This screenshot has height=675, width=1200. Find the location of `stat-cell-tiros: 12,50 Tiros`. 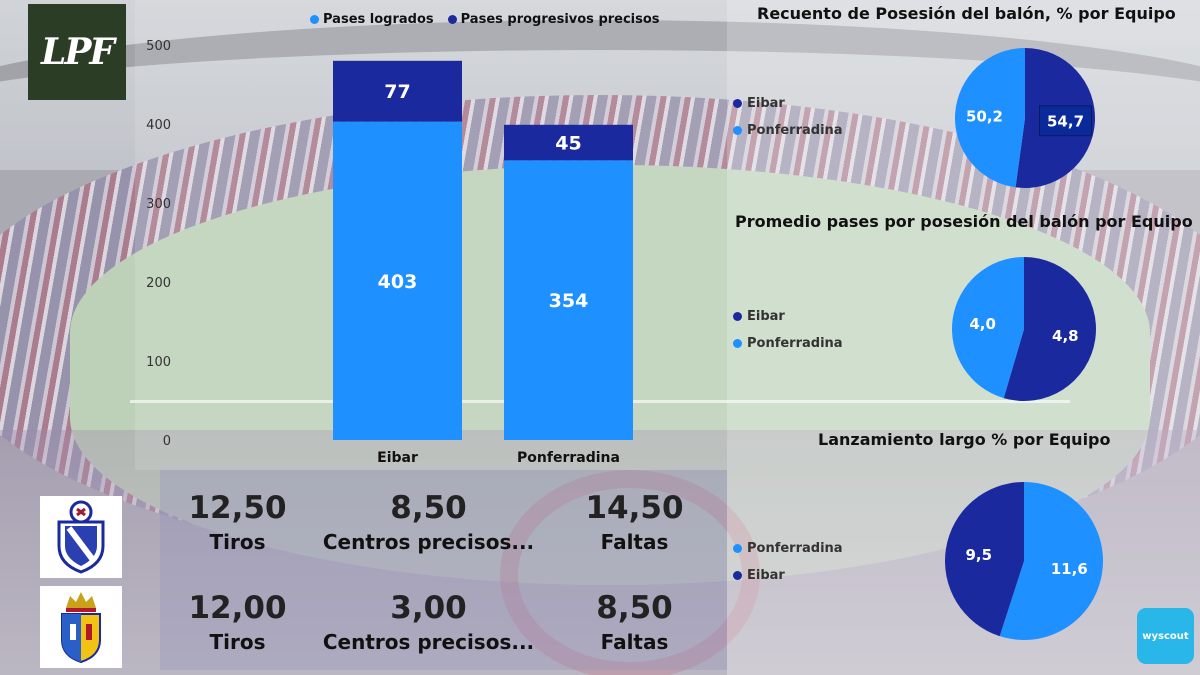

stat-cell-tiros: 12,50 Tiros is located at coordinates (237, 520).